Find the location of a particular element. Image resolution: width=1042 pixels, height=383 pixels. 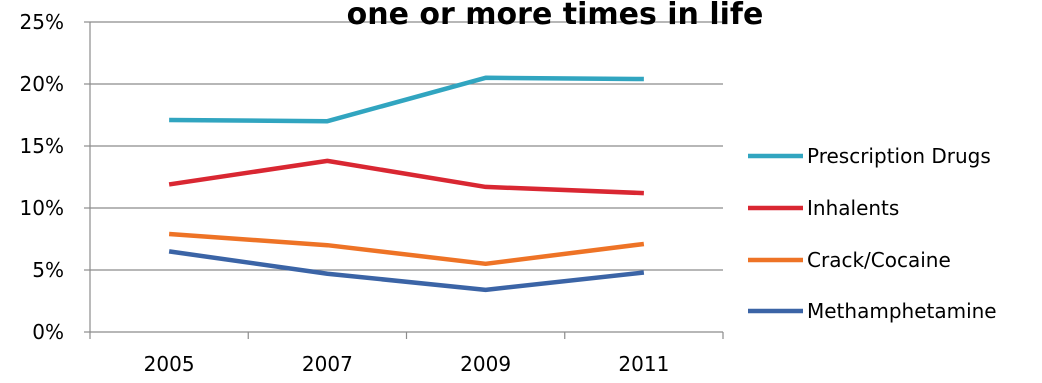

legend-label: Methamphetamine is located at coordinates (902, 311).